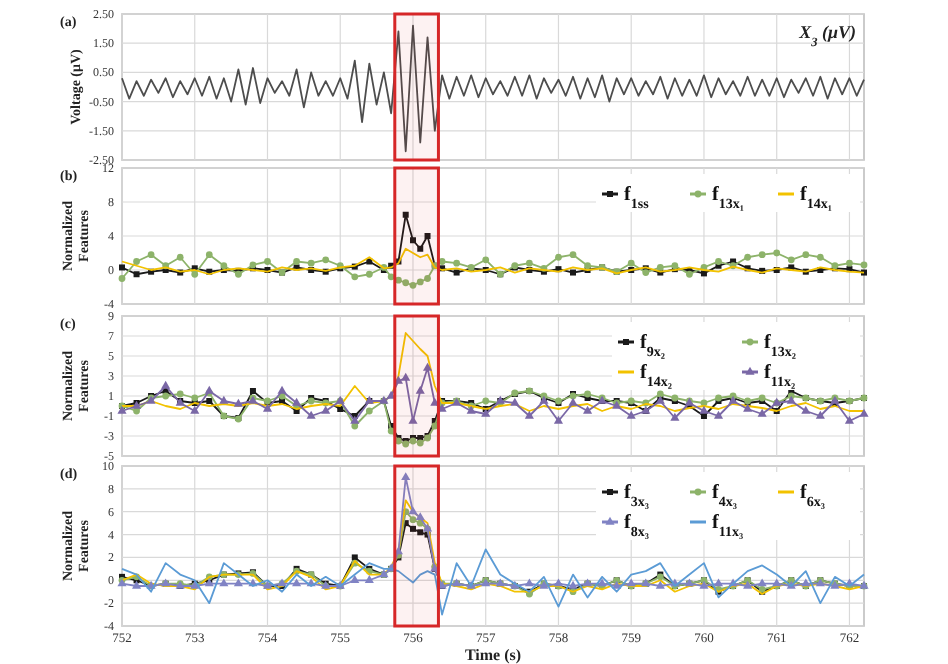  What do you see at coordinates (728, 526) in the screenshot?
I see `legend-label: f$_{11x₃}$` at bounding box center [728, 526].